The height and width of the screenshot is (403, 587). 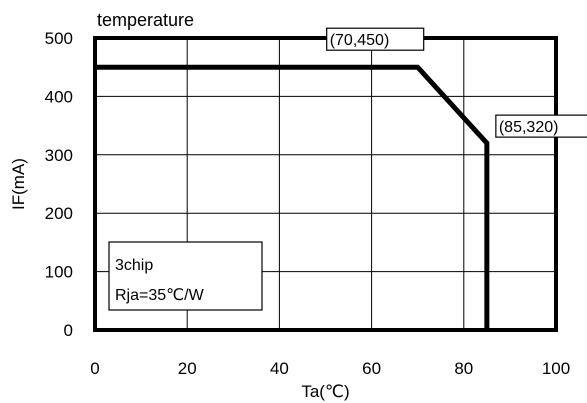 I want to click on y-tick-label: 500, so click(x=59, y=38).